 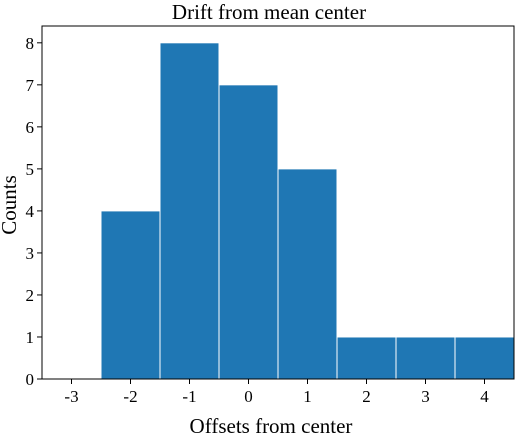 What do you see at coordinates (71, 396) in the screenshot?
I see `x-tick-label: -3` at bounding box center [71, 396].